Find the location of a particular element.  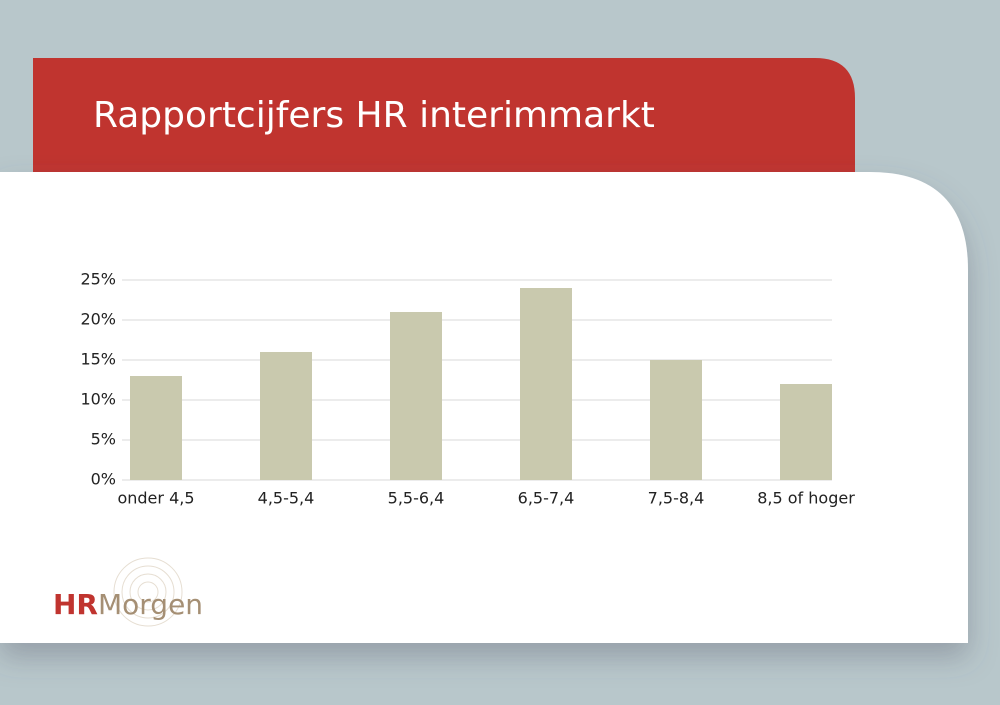

logo-rings is located at coordinates (148, 592).